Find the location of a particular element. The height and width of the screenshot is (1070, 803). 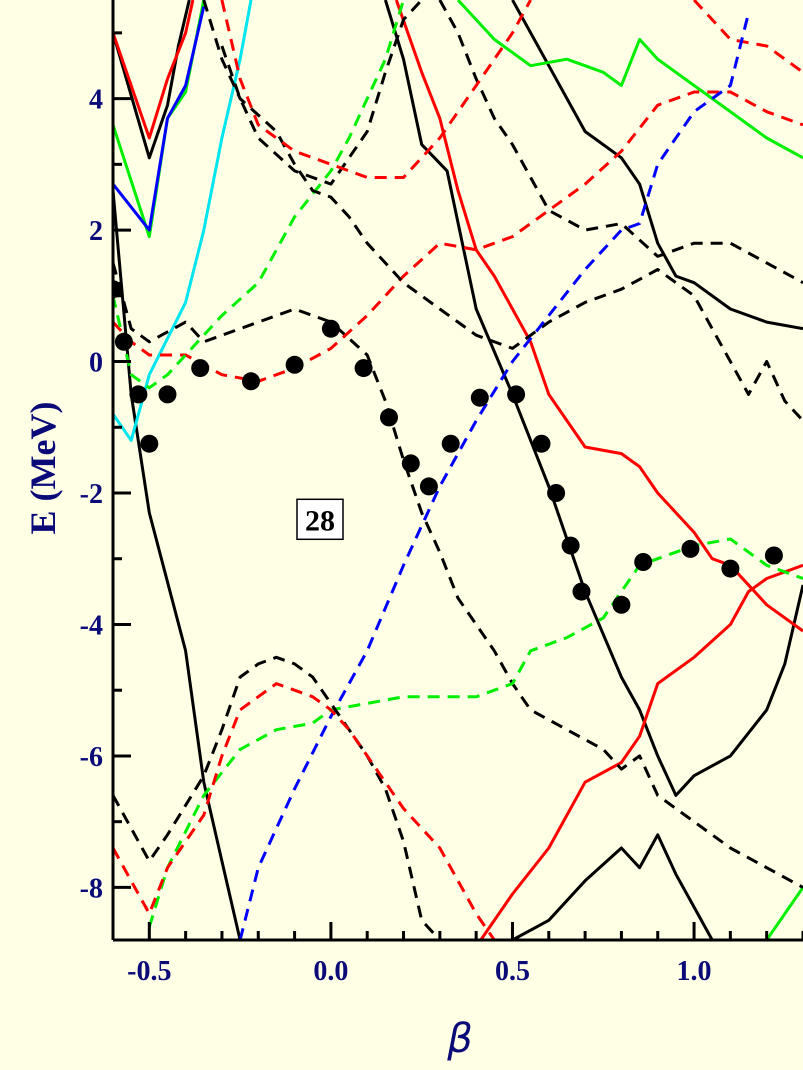

y-tick-label: 2 is located at coordinates (96, 231).